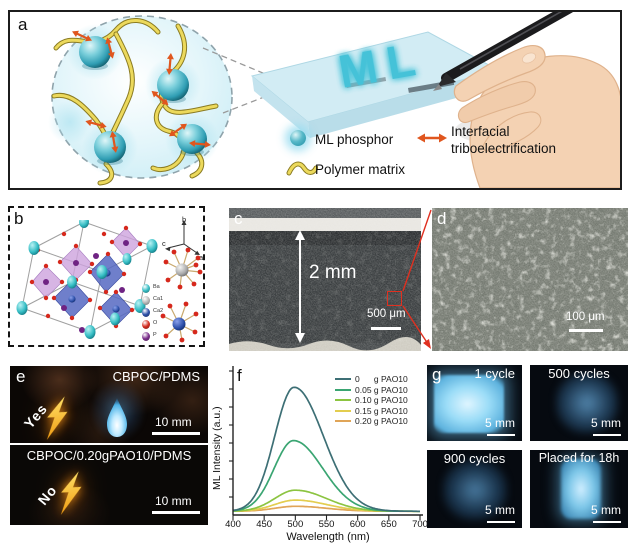 The width and height of the screenshot is (630, 550). What do you see at coordinates (152, 288) in the screenshot?
I see `atom-legend-row: Ba` at bounding box center [152, 288].